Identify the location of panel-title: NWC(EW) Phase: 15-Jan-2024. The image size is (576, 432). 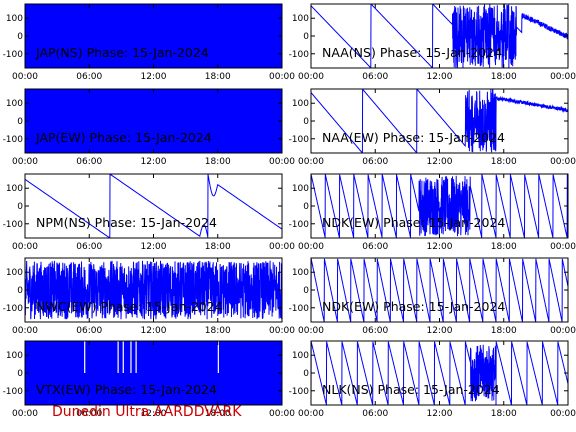
(129, 306).